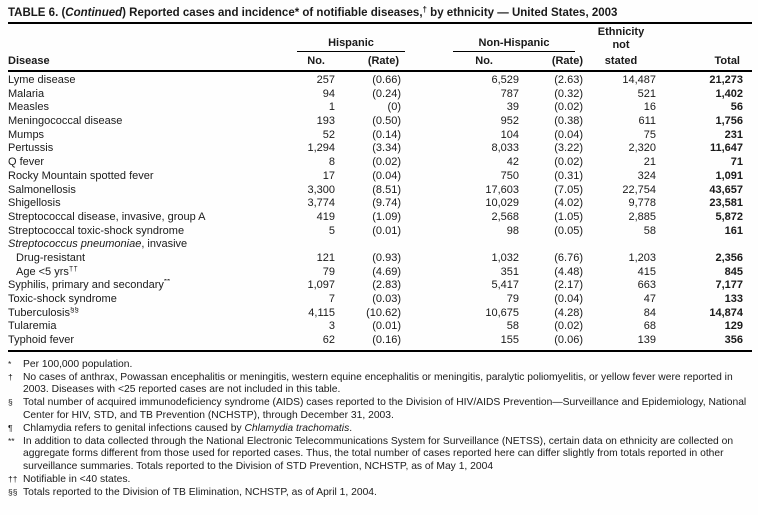 The height and width of the screenshot is (515, 758). Describe the element at coordinates (729, 216) in the screenshot. I see `total-cell: 5,872` at that location.